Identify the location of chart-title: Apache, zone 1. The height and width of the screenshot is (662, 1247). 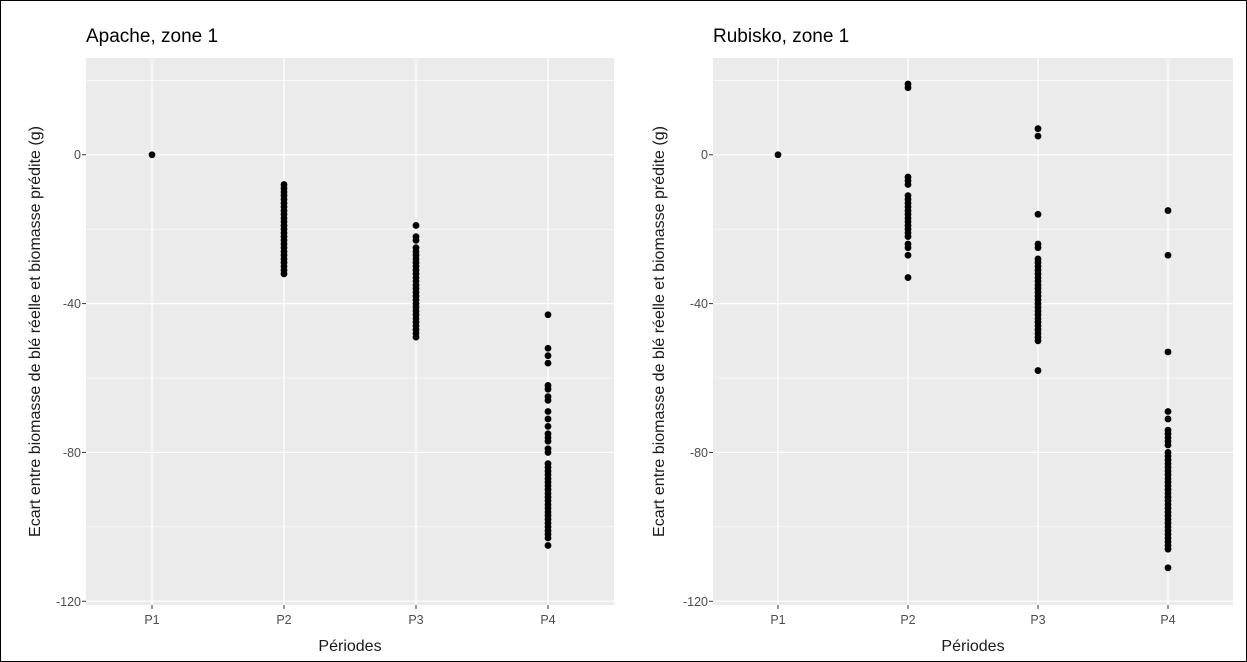
(152, 36).